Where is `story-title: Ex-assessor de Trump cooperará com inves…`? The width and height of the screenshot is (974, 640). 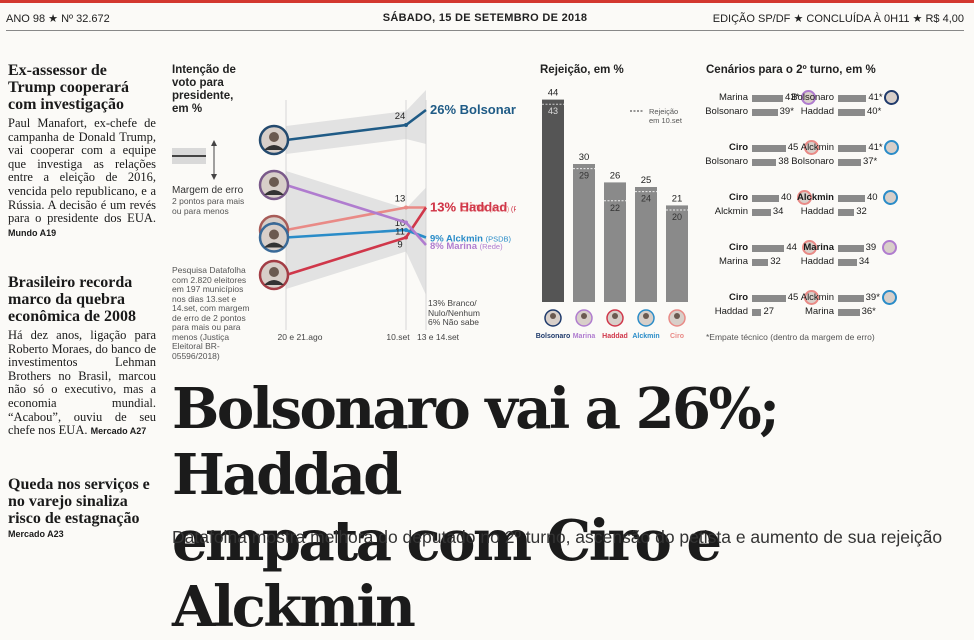
story-title: Ex-assessor de Trump cooperará com inves… is located at coordinates (69, 87).